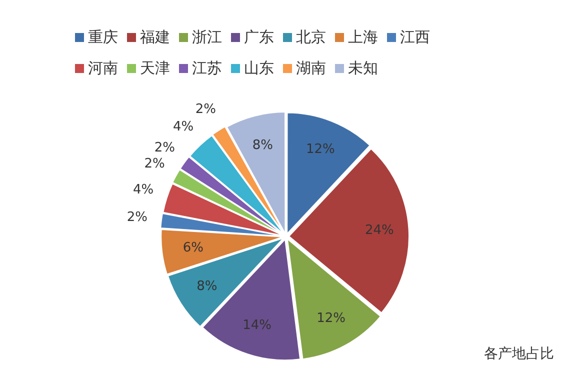  I want to click on legend-label: 天津, so click(155, 68).